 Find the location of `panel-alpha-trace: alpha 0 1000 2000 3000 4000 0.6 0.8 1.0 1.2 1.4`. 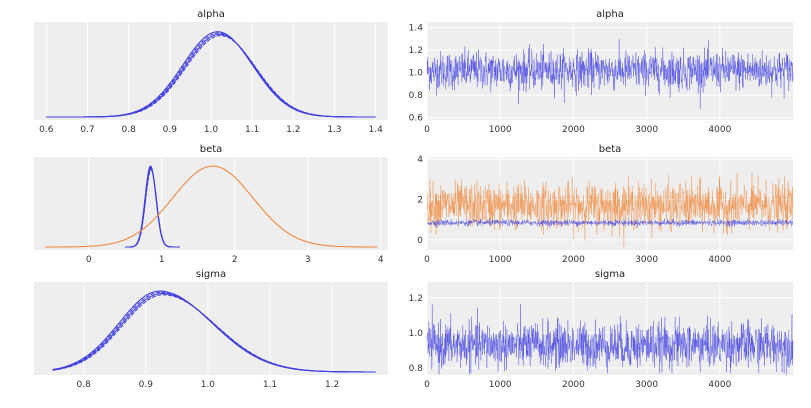

panel-alpha-trace: alpha 0 1000 2000 3000 4000 0.6 0.8 1.0 1.2 1.4 is located at coordinates (601, 72).